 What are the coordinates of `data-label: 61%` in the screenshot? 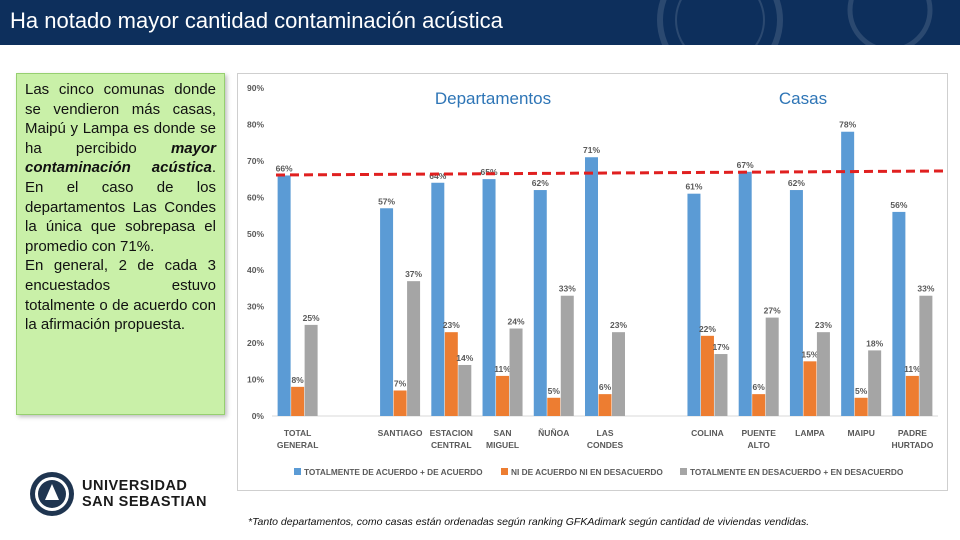 It's located at (693, 187).